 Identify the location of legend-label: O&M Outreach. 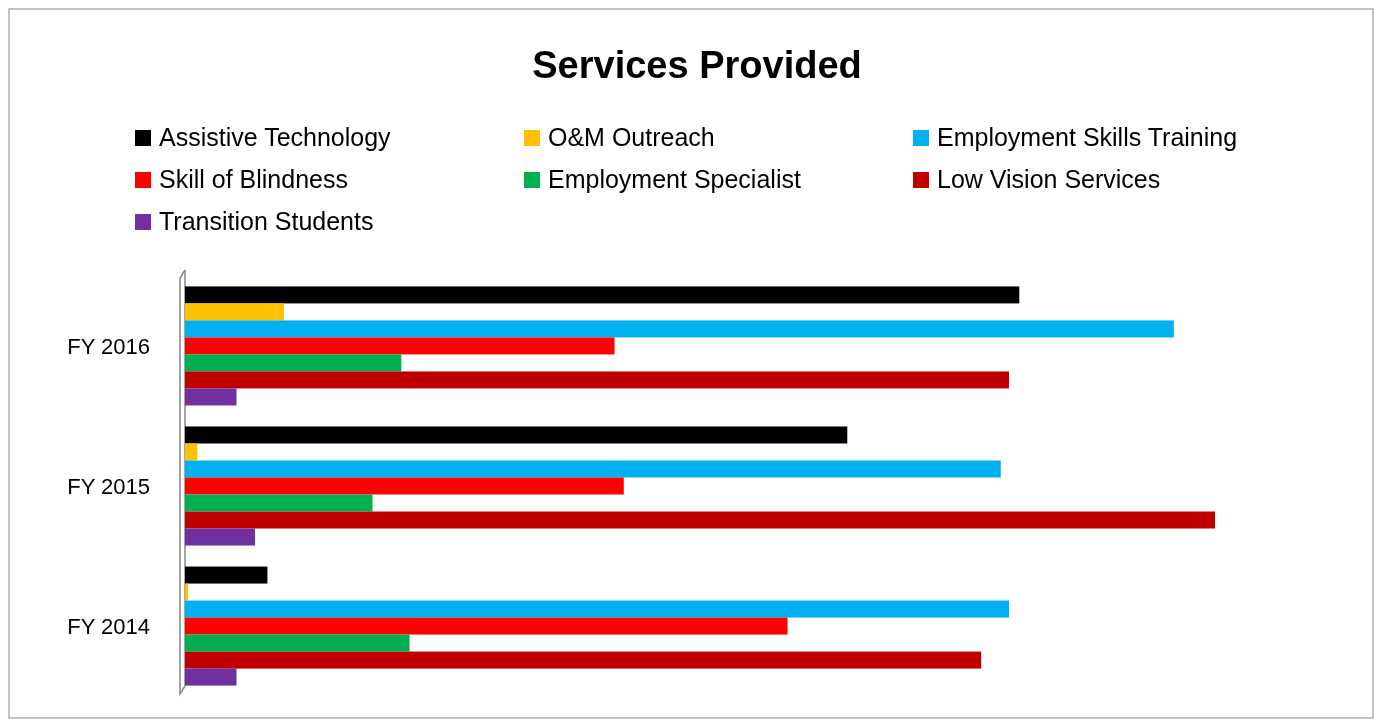
(631, 137).